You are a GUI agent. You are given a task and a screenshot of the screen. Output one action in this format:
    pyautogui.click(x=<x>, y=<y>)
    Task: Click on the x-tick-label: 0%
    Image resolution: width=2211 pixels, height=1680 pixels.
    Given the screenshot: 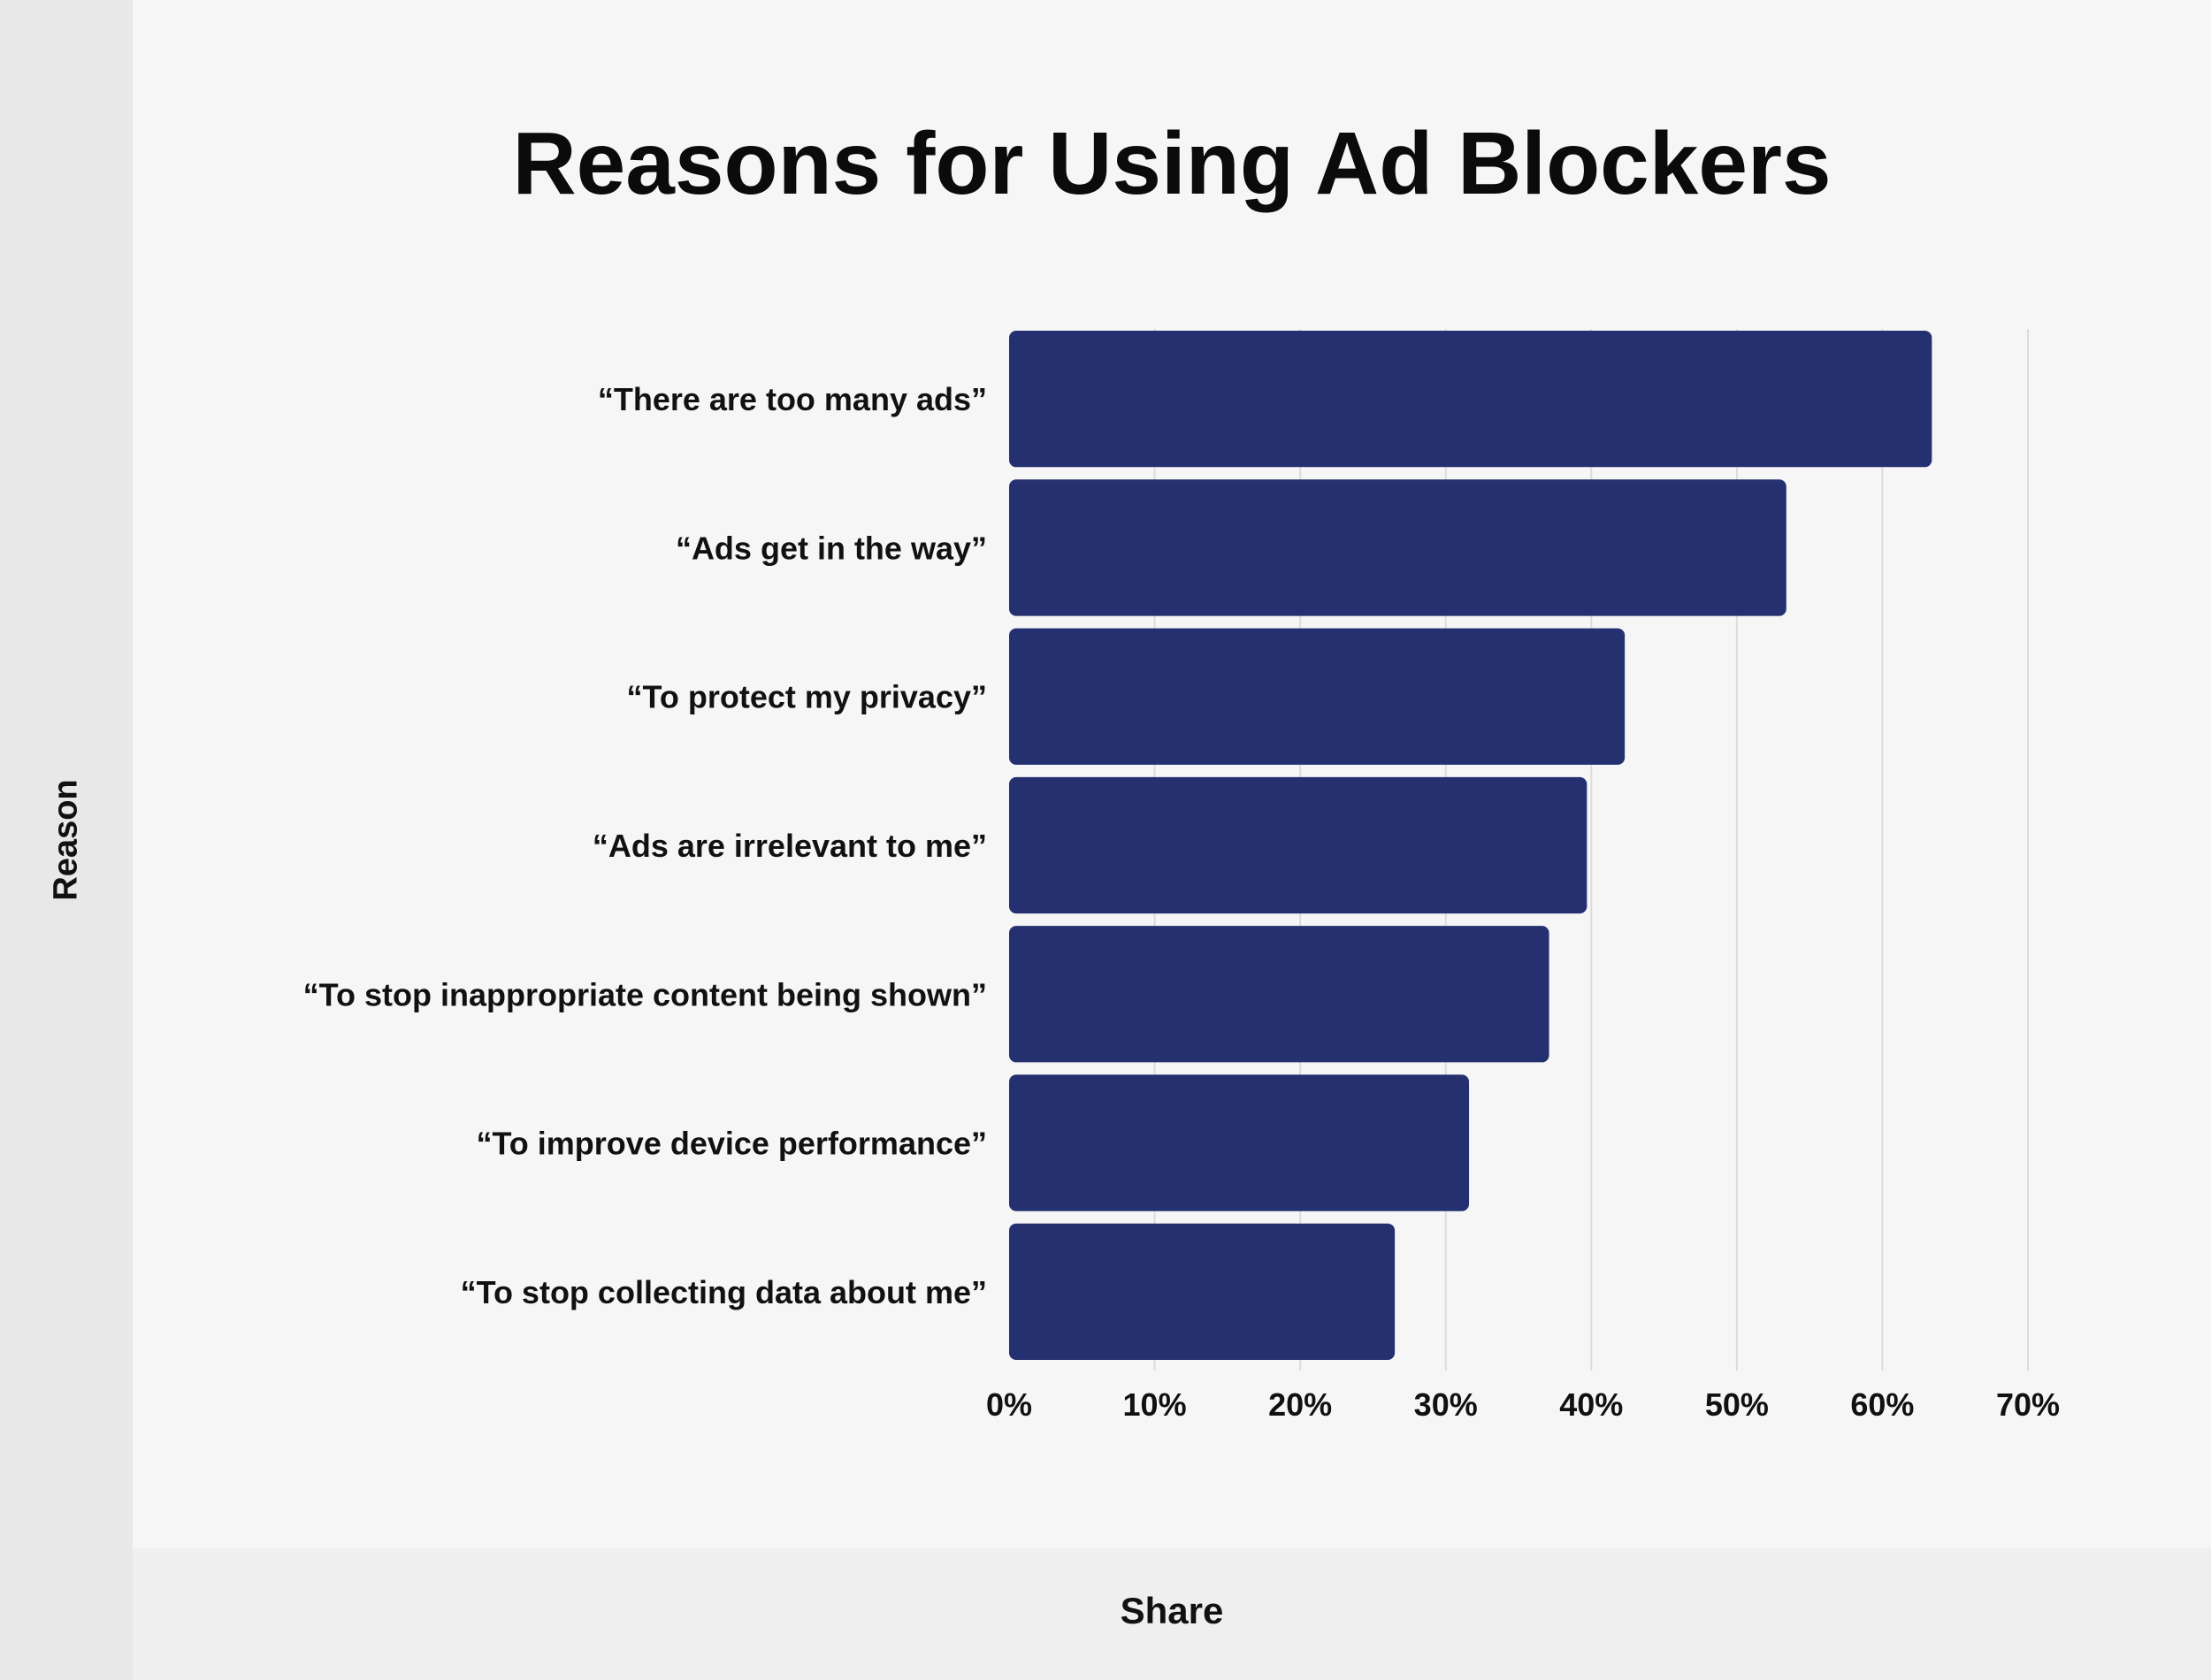 What is the action you would take?
    pyautogui.click(x=1009, y=1404)
    